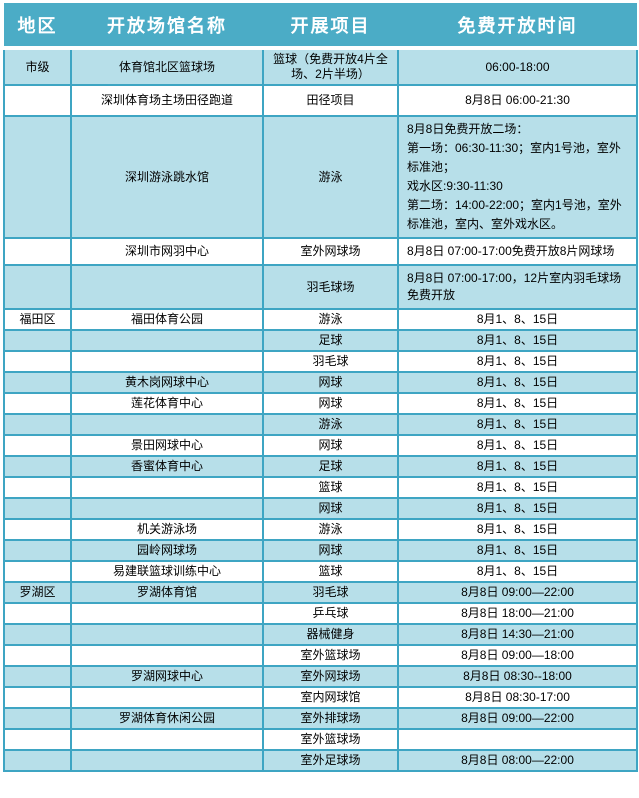 The width and height of the screenshot is (639, 798). What do you see at coordinates (320, 340) in the screenshot?
I see `table-row: 足球 8月1、8、15日` at bounding box center [320, 340].